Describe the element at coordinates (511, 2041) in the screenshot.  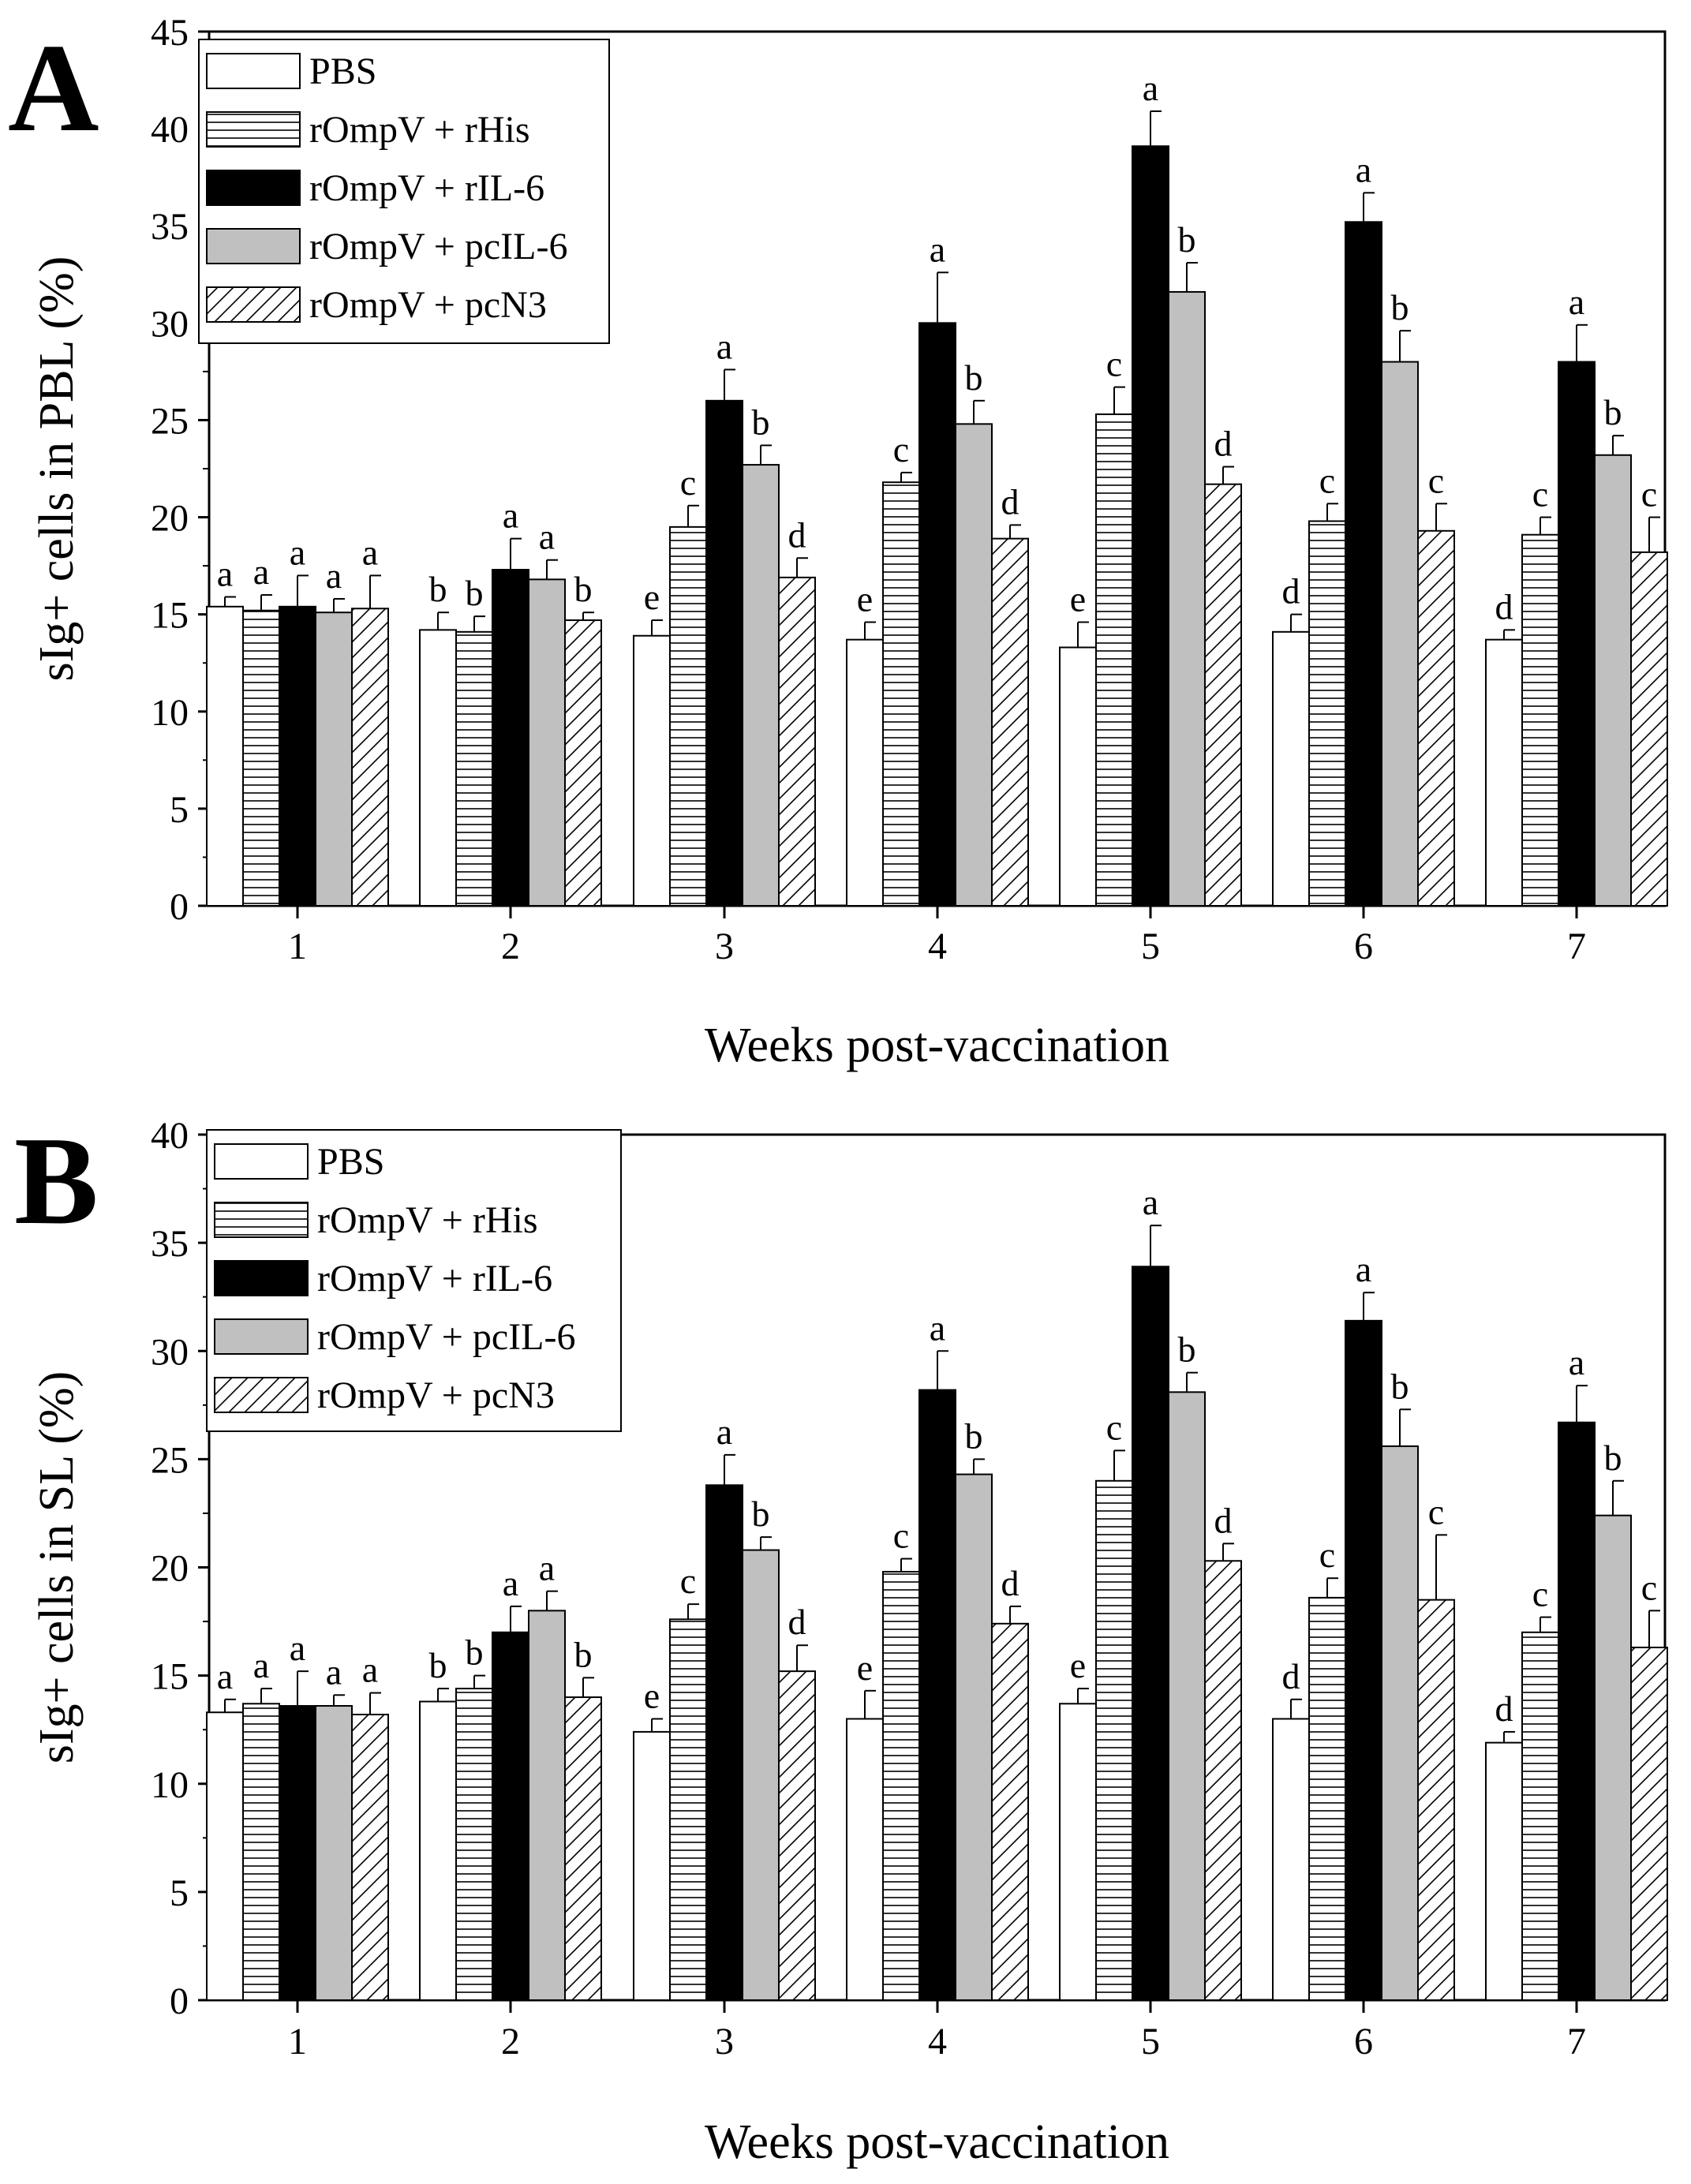
I see `x-tick-label: 2` at that location.